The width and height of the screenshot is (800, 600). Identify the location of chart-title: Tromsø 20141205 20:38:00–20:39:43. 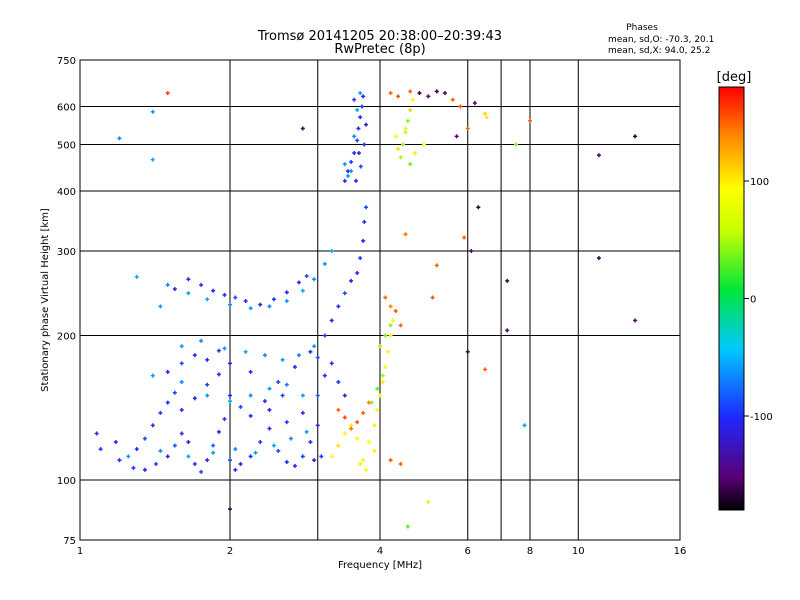
(379, 36).